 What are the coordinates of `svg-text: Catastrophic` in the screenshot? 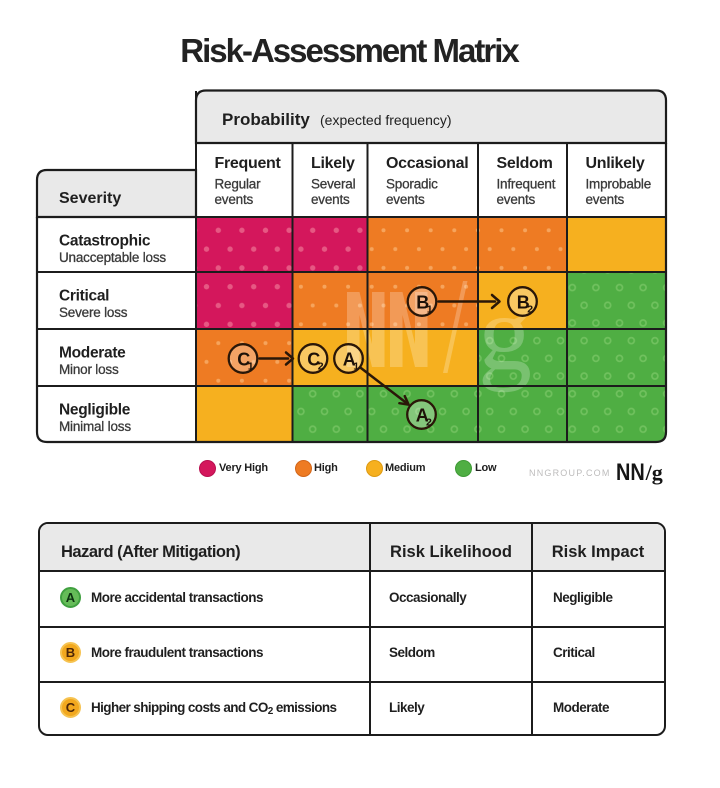 It's located at (105, 241).